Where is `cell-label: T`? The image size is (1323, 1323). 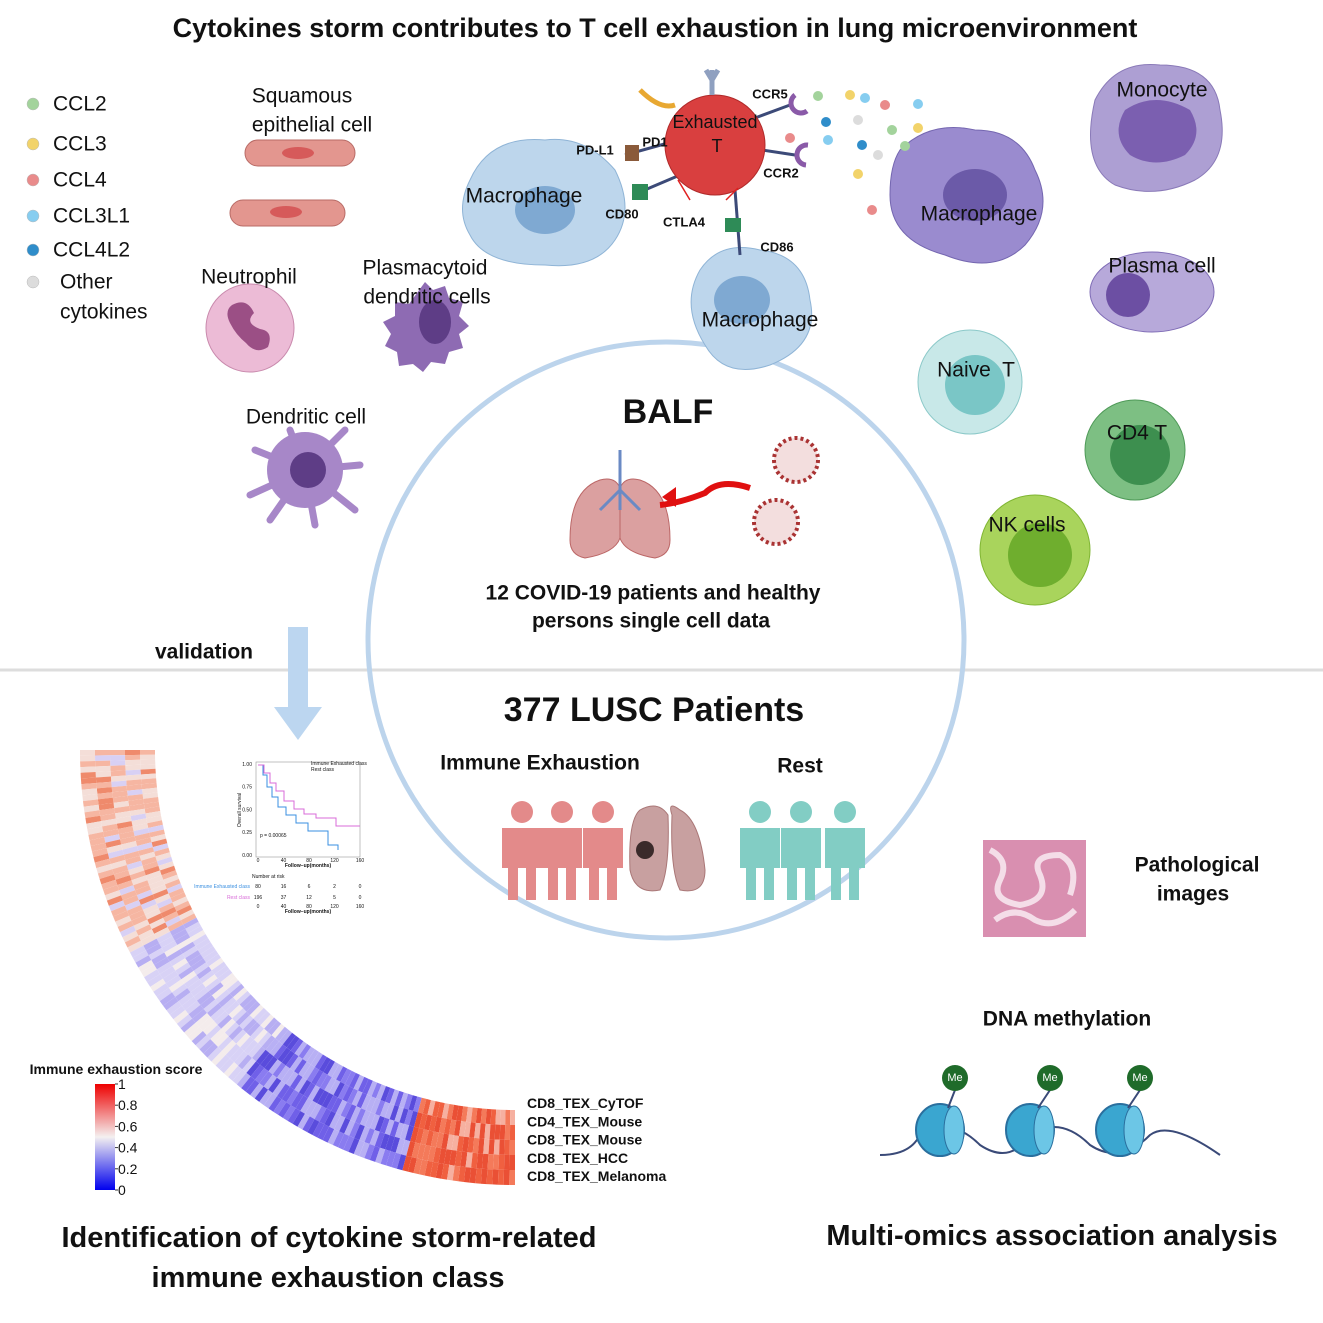 cell-label: T is located at coordinates (717, 146).